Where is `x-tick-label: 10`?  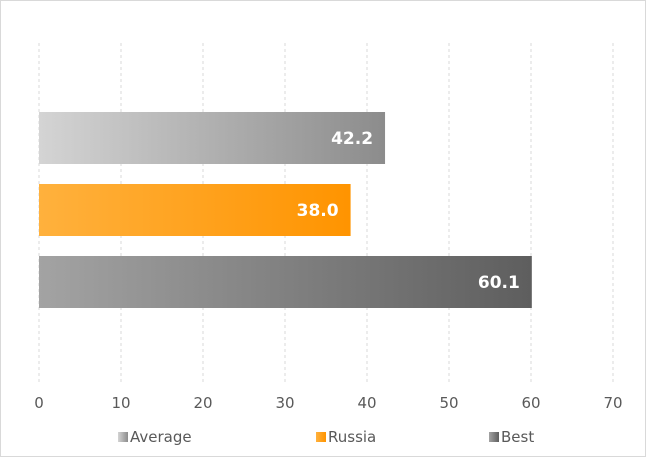
x-tick-label: 10 is located at coordinates (120, 403).